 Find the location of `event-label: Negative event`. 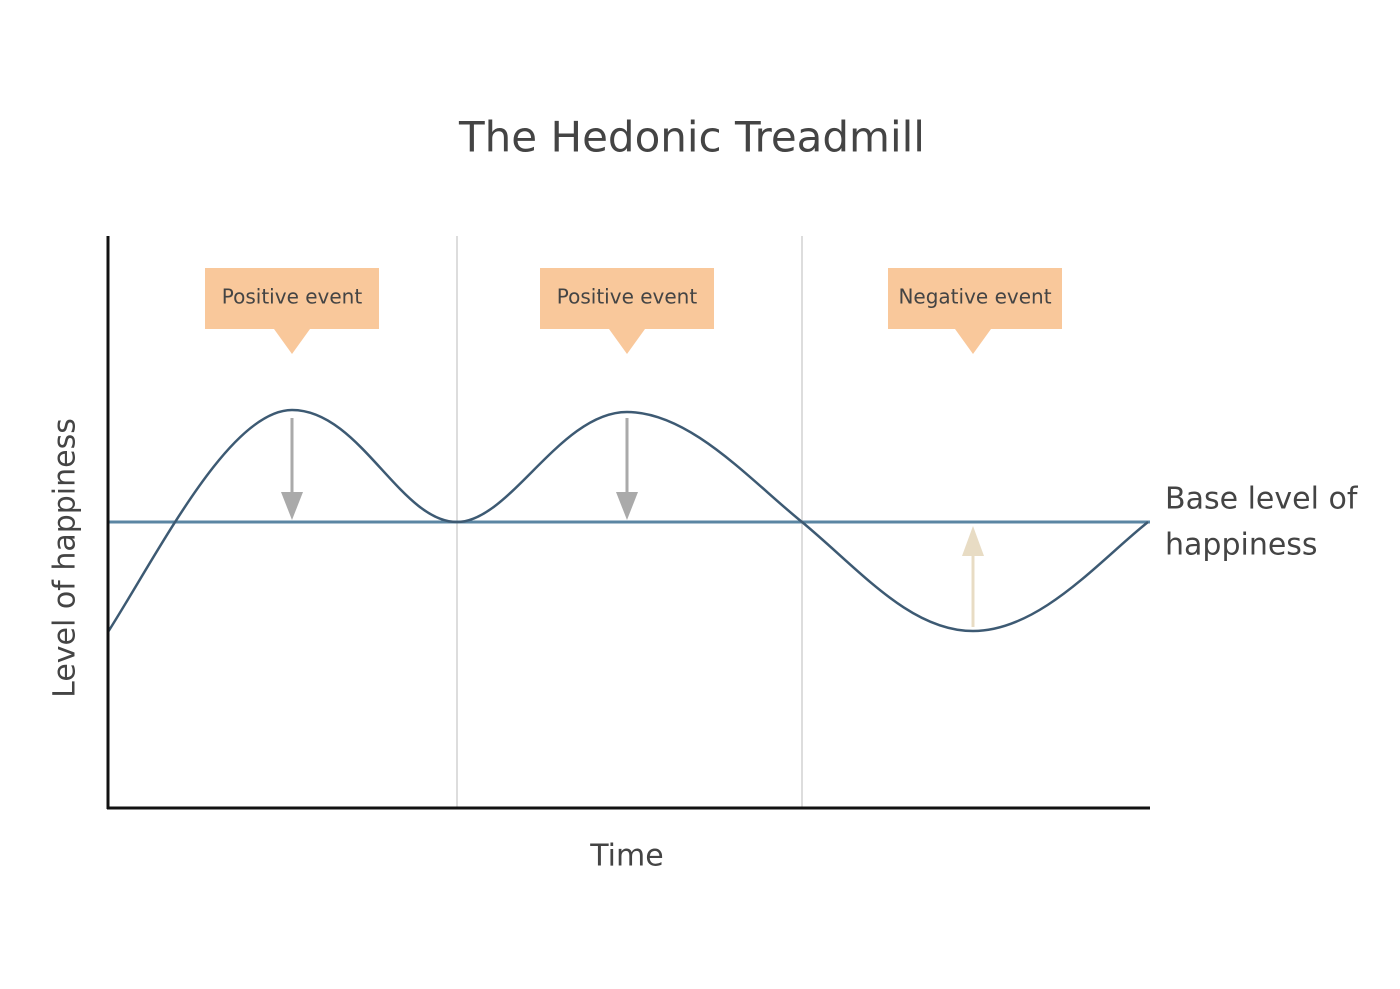

event-label: Negative event is located at coordinates (974, 297).